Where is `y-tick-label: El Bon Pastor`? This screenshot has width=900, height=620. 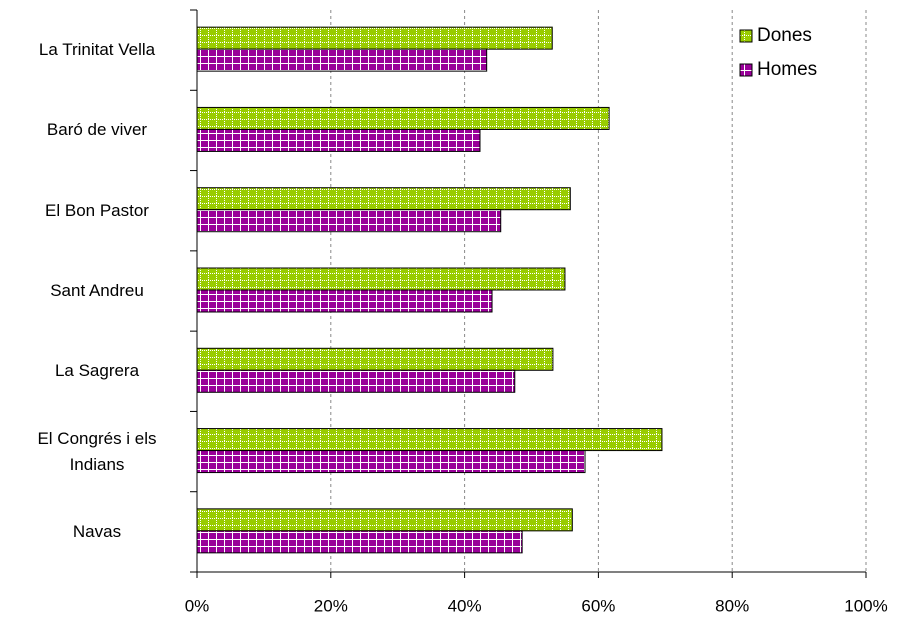 y-tick-label: El Bon Pastor is located at coordinates (97, 210).